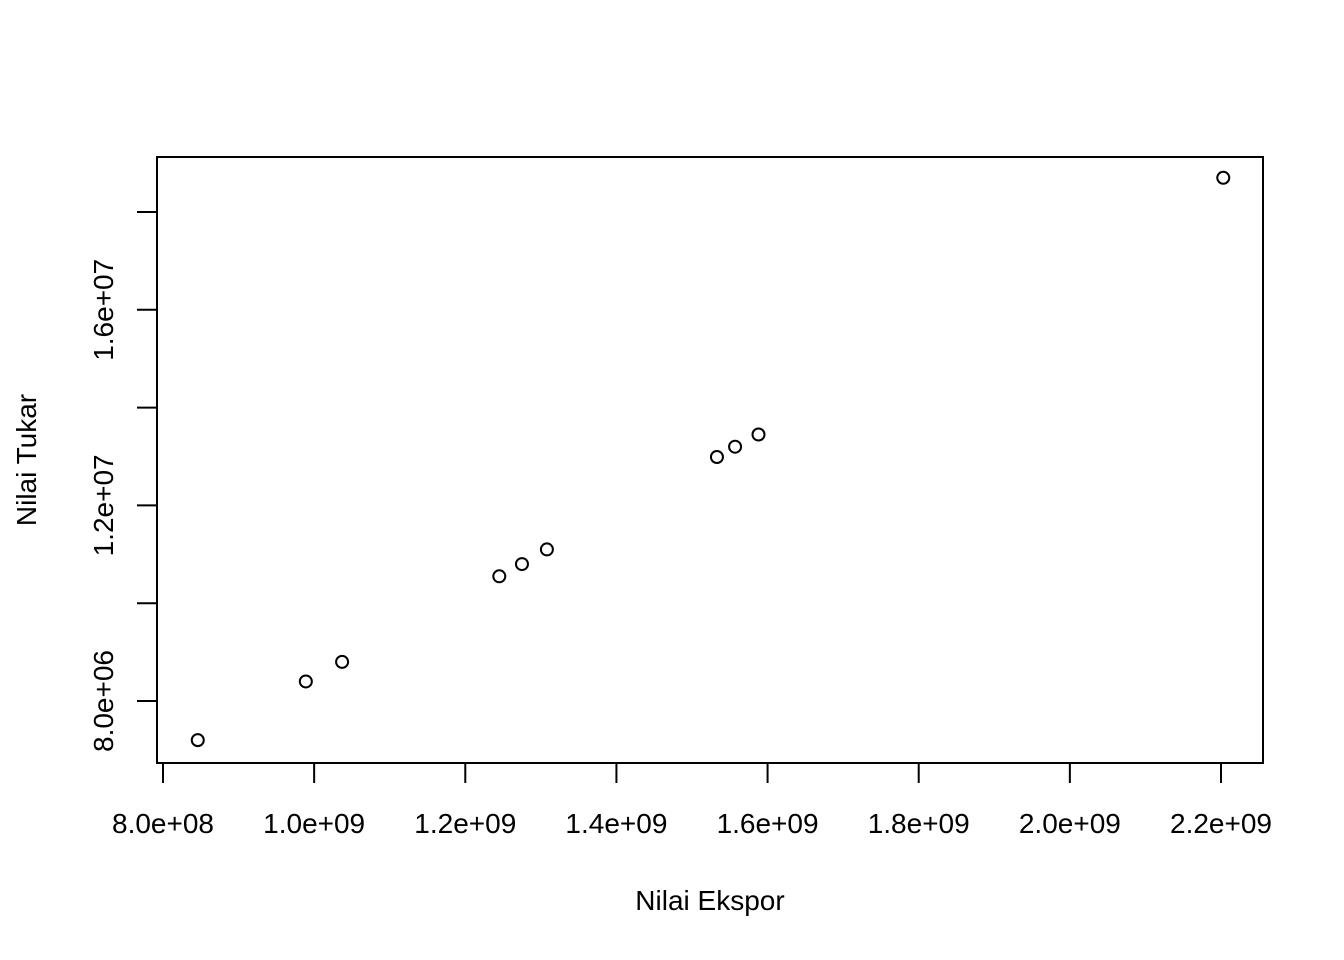 The height and width of the screenshot is (960, 1344). What do you see at coordinates (26, 460) in the screenshot?
I see `y-axis-title: Nilai Tukar` at bounding box center [26, 460].